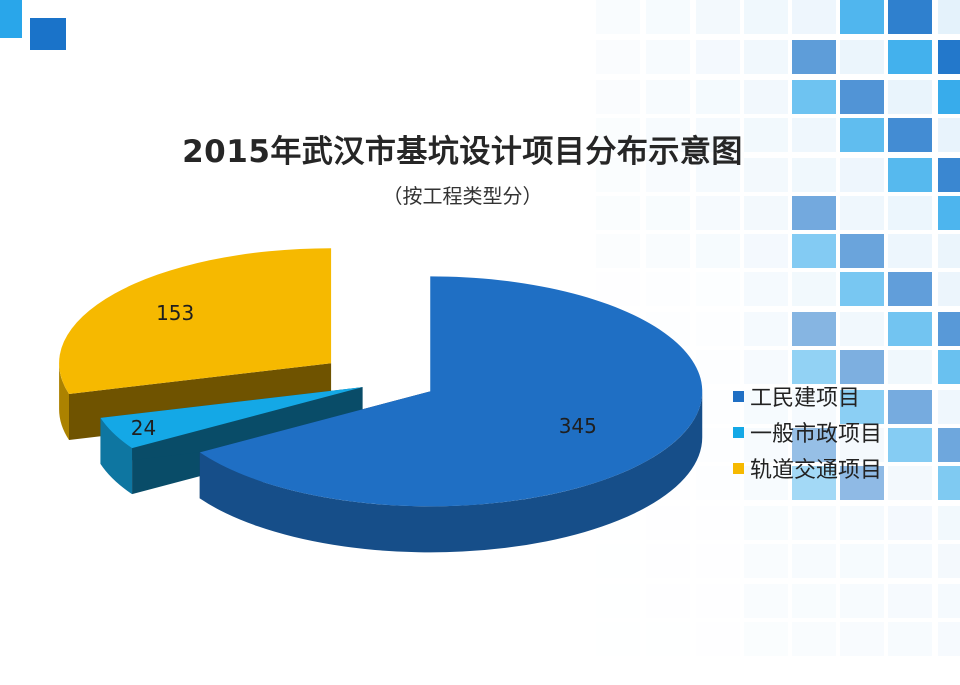 The width and height of the screenshot is (960, 685). I want to click on legend-item: 一般市政项目, so click(807, 432).